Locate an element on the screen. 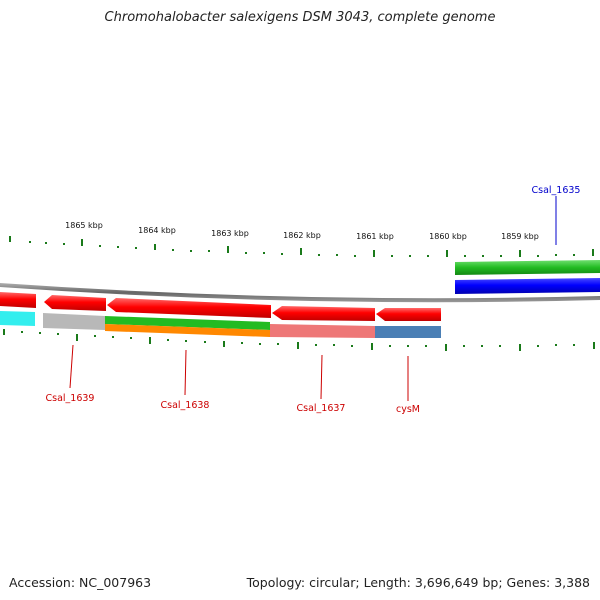 This screenshot has height=600, width=600. genome-backbone is located at coordinates (300, 293).